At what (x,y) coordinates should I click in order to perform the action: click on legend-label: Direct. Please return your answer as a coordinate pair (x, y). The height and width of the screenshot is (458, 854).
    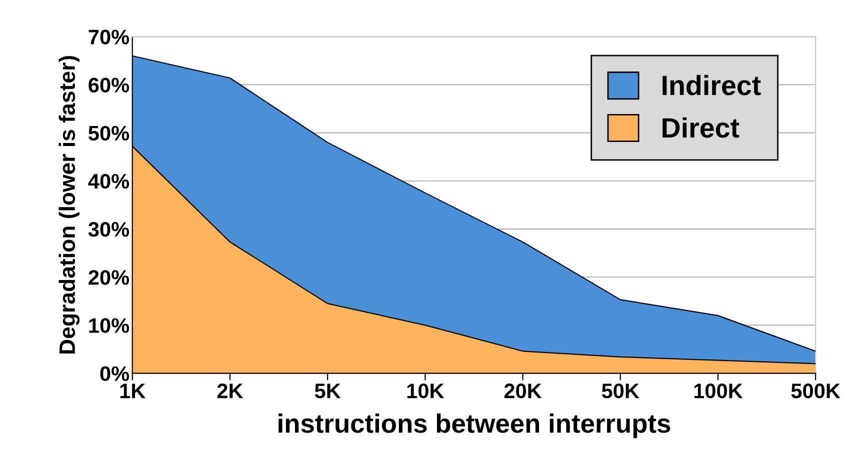
    Looking at the image, I should click on (701, 127).